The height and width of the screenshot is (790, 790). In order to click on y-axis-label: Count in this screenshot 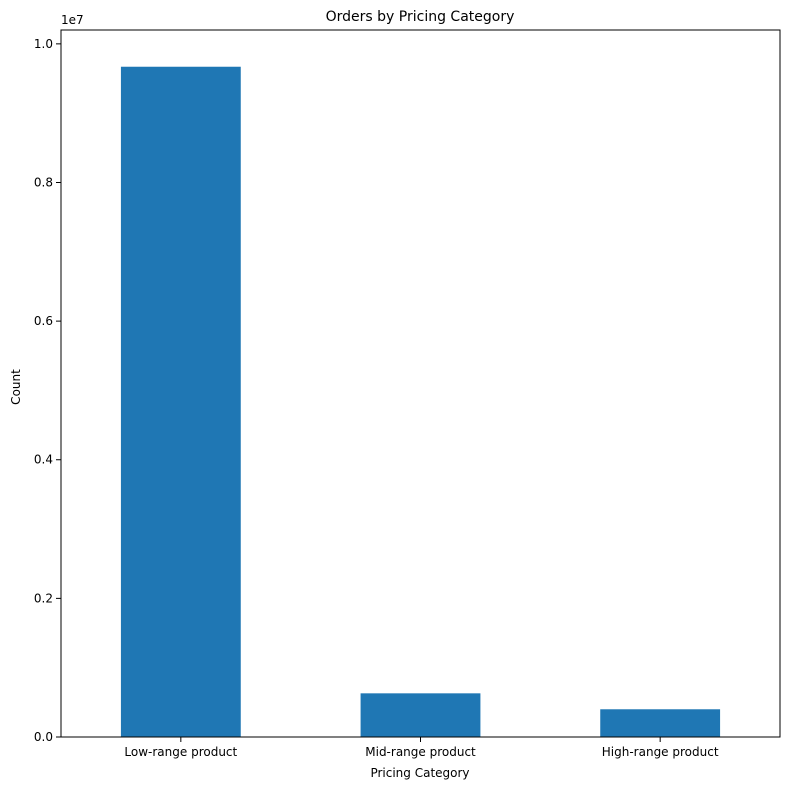, I will do `click(16, 387)`.